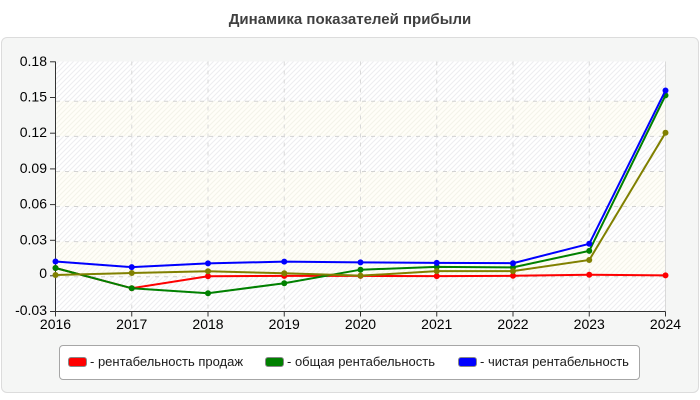  Describe the element at coordinates (55, 324) in the screenshot. I see `svg-text: 2016` at that location.